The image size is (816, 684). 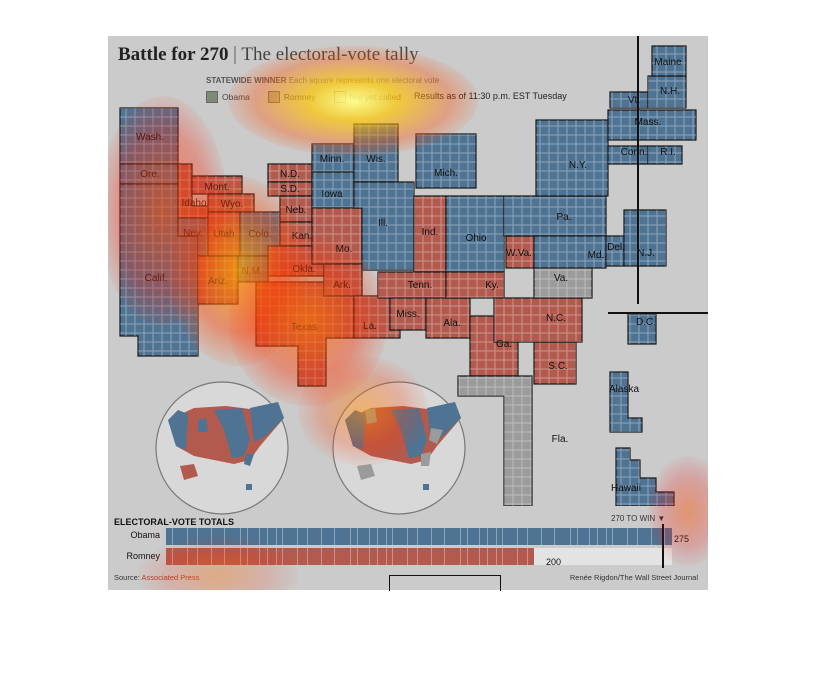 What do you see at coordinates (638, 170) in the screenshot?
I see `crosshair-vertical` at bounding box center [638, 170].